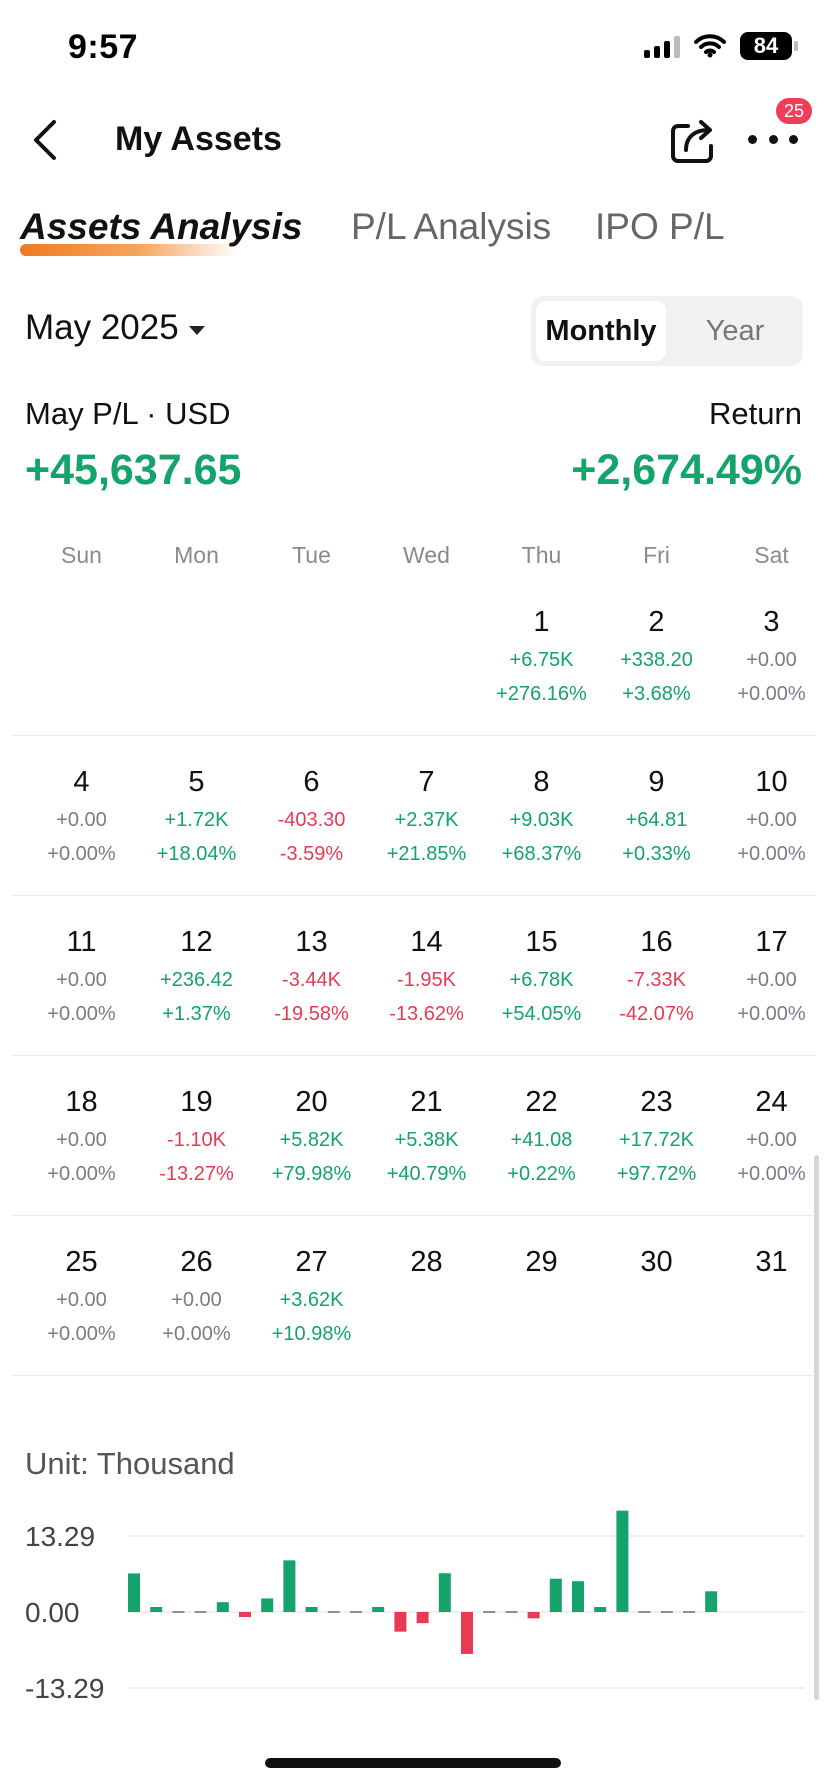  I want to click on calendar-day: 28, so click(426, 1262).